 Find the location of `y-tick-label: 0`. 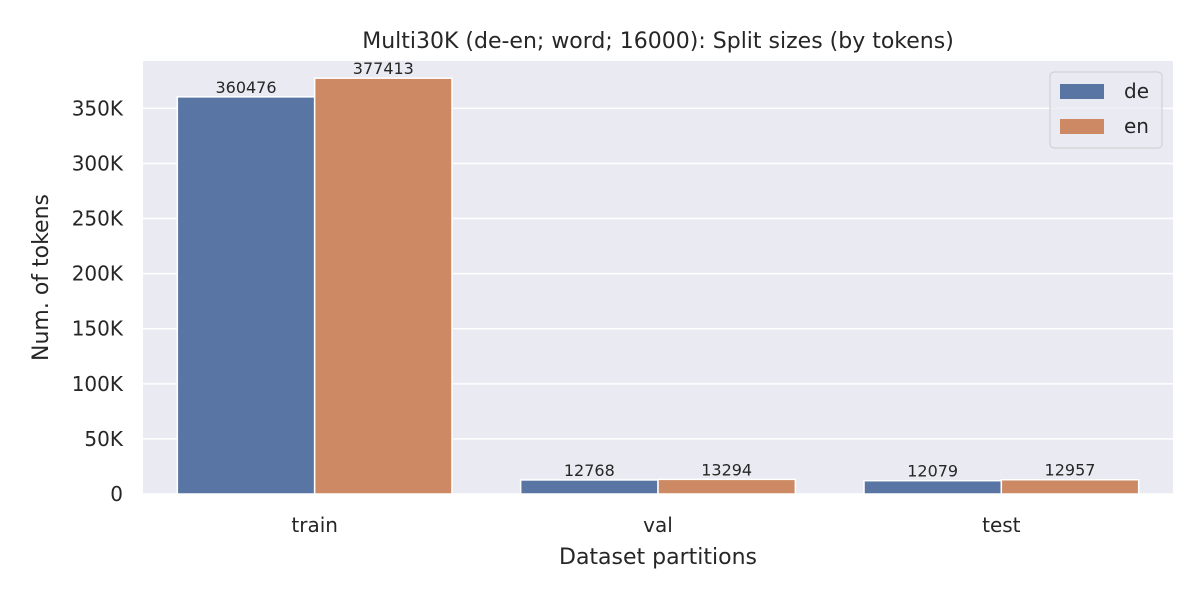

y-tick-label: 0 is located at coordinates (116, 494).